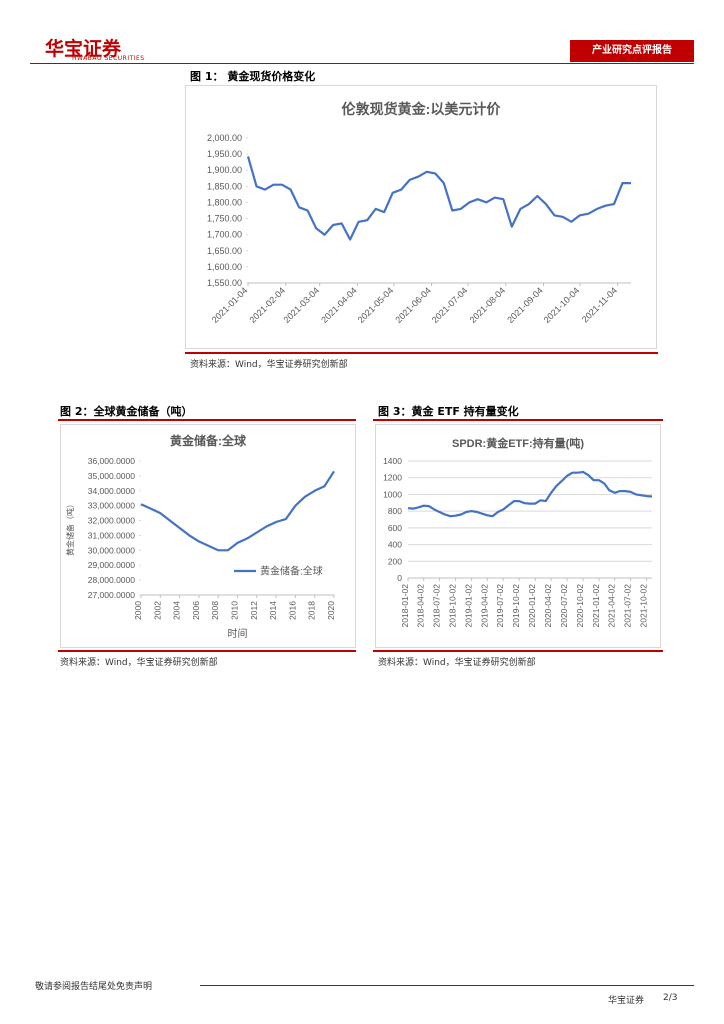 The width and height of the screenshot is (724, 1024). What do you see at coordinates (405, 606) in the screenshot?
I see `x-tick-label: 2018-01-02` at bounding box center [405, 606].